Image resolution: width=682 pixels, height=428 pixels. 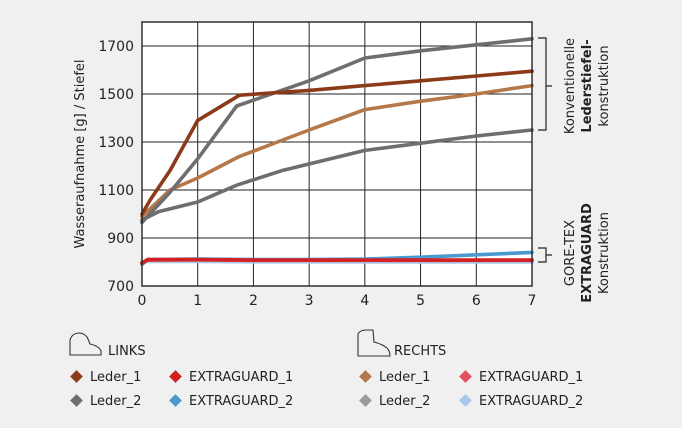 What do you see at coordinates (309, 301) in the screenshot?
I see `x-tick-label: 3` at bounding box center [309, 301].